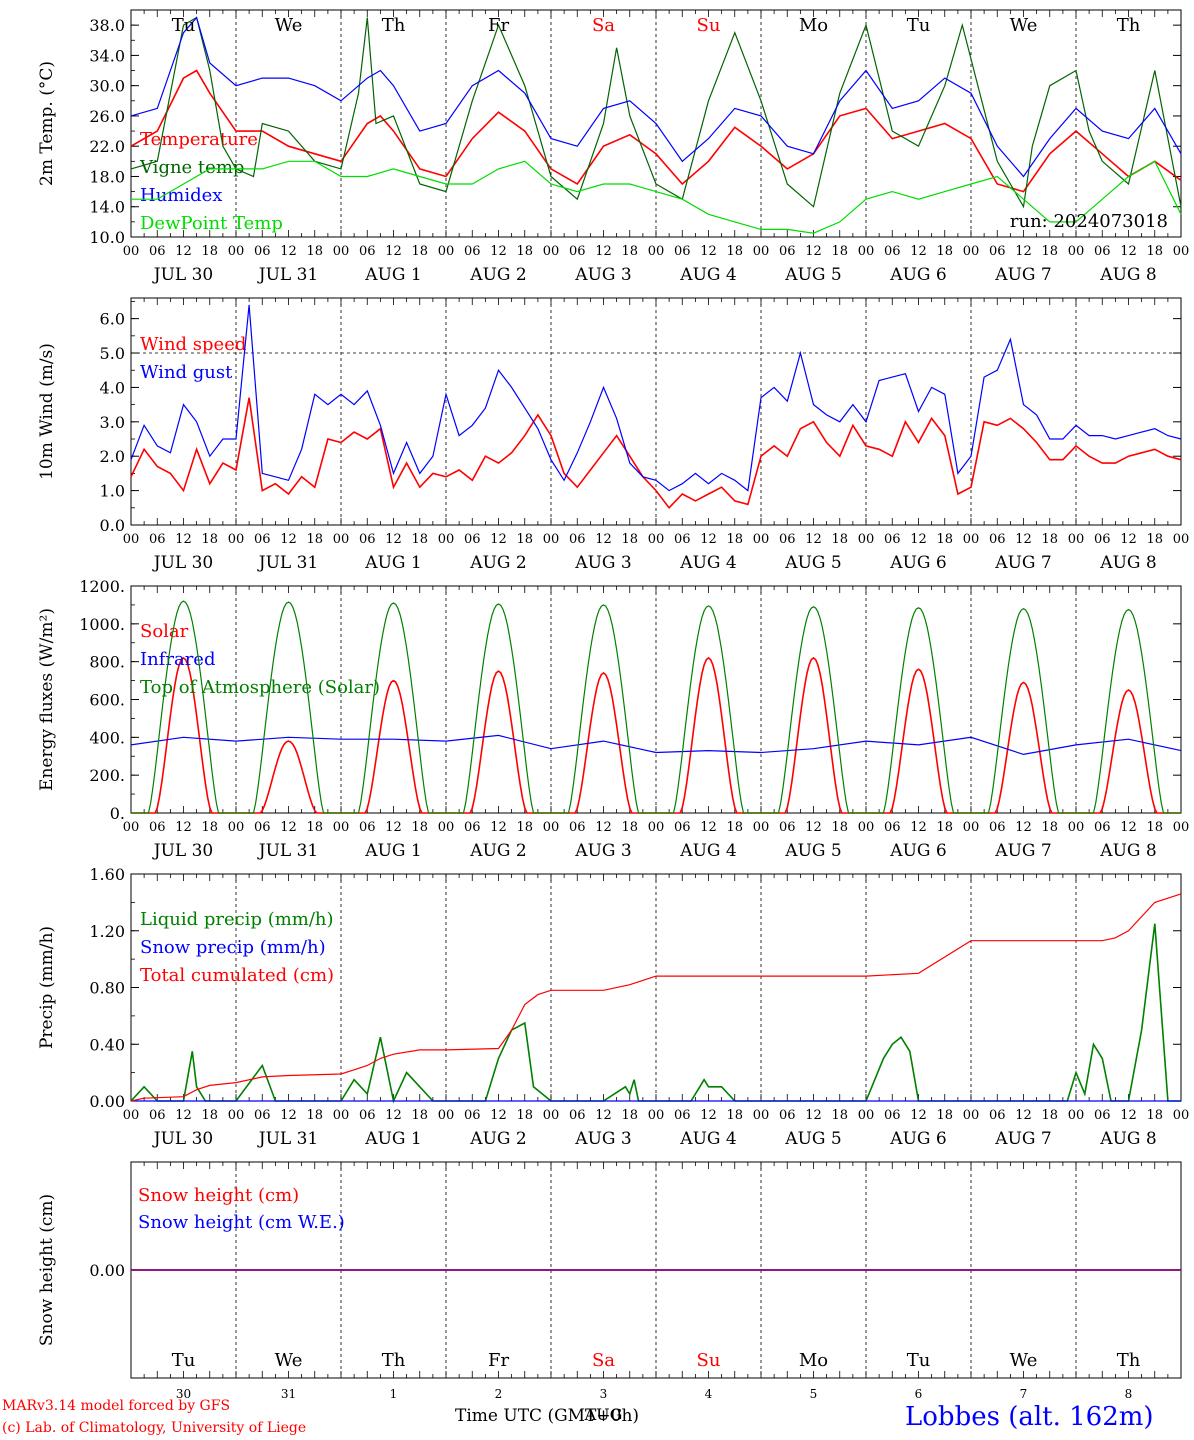 This screenshot has height=1440, width=1194. What do you see at coordinates (917, 1139) in the screenshot?
I see `date-label: AUG 6` at bounding box center [917, 1139].